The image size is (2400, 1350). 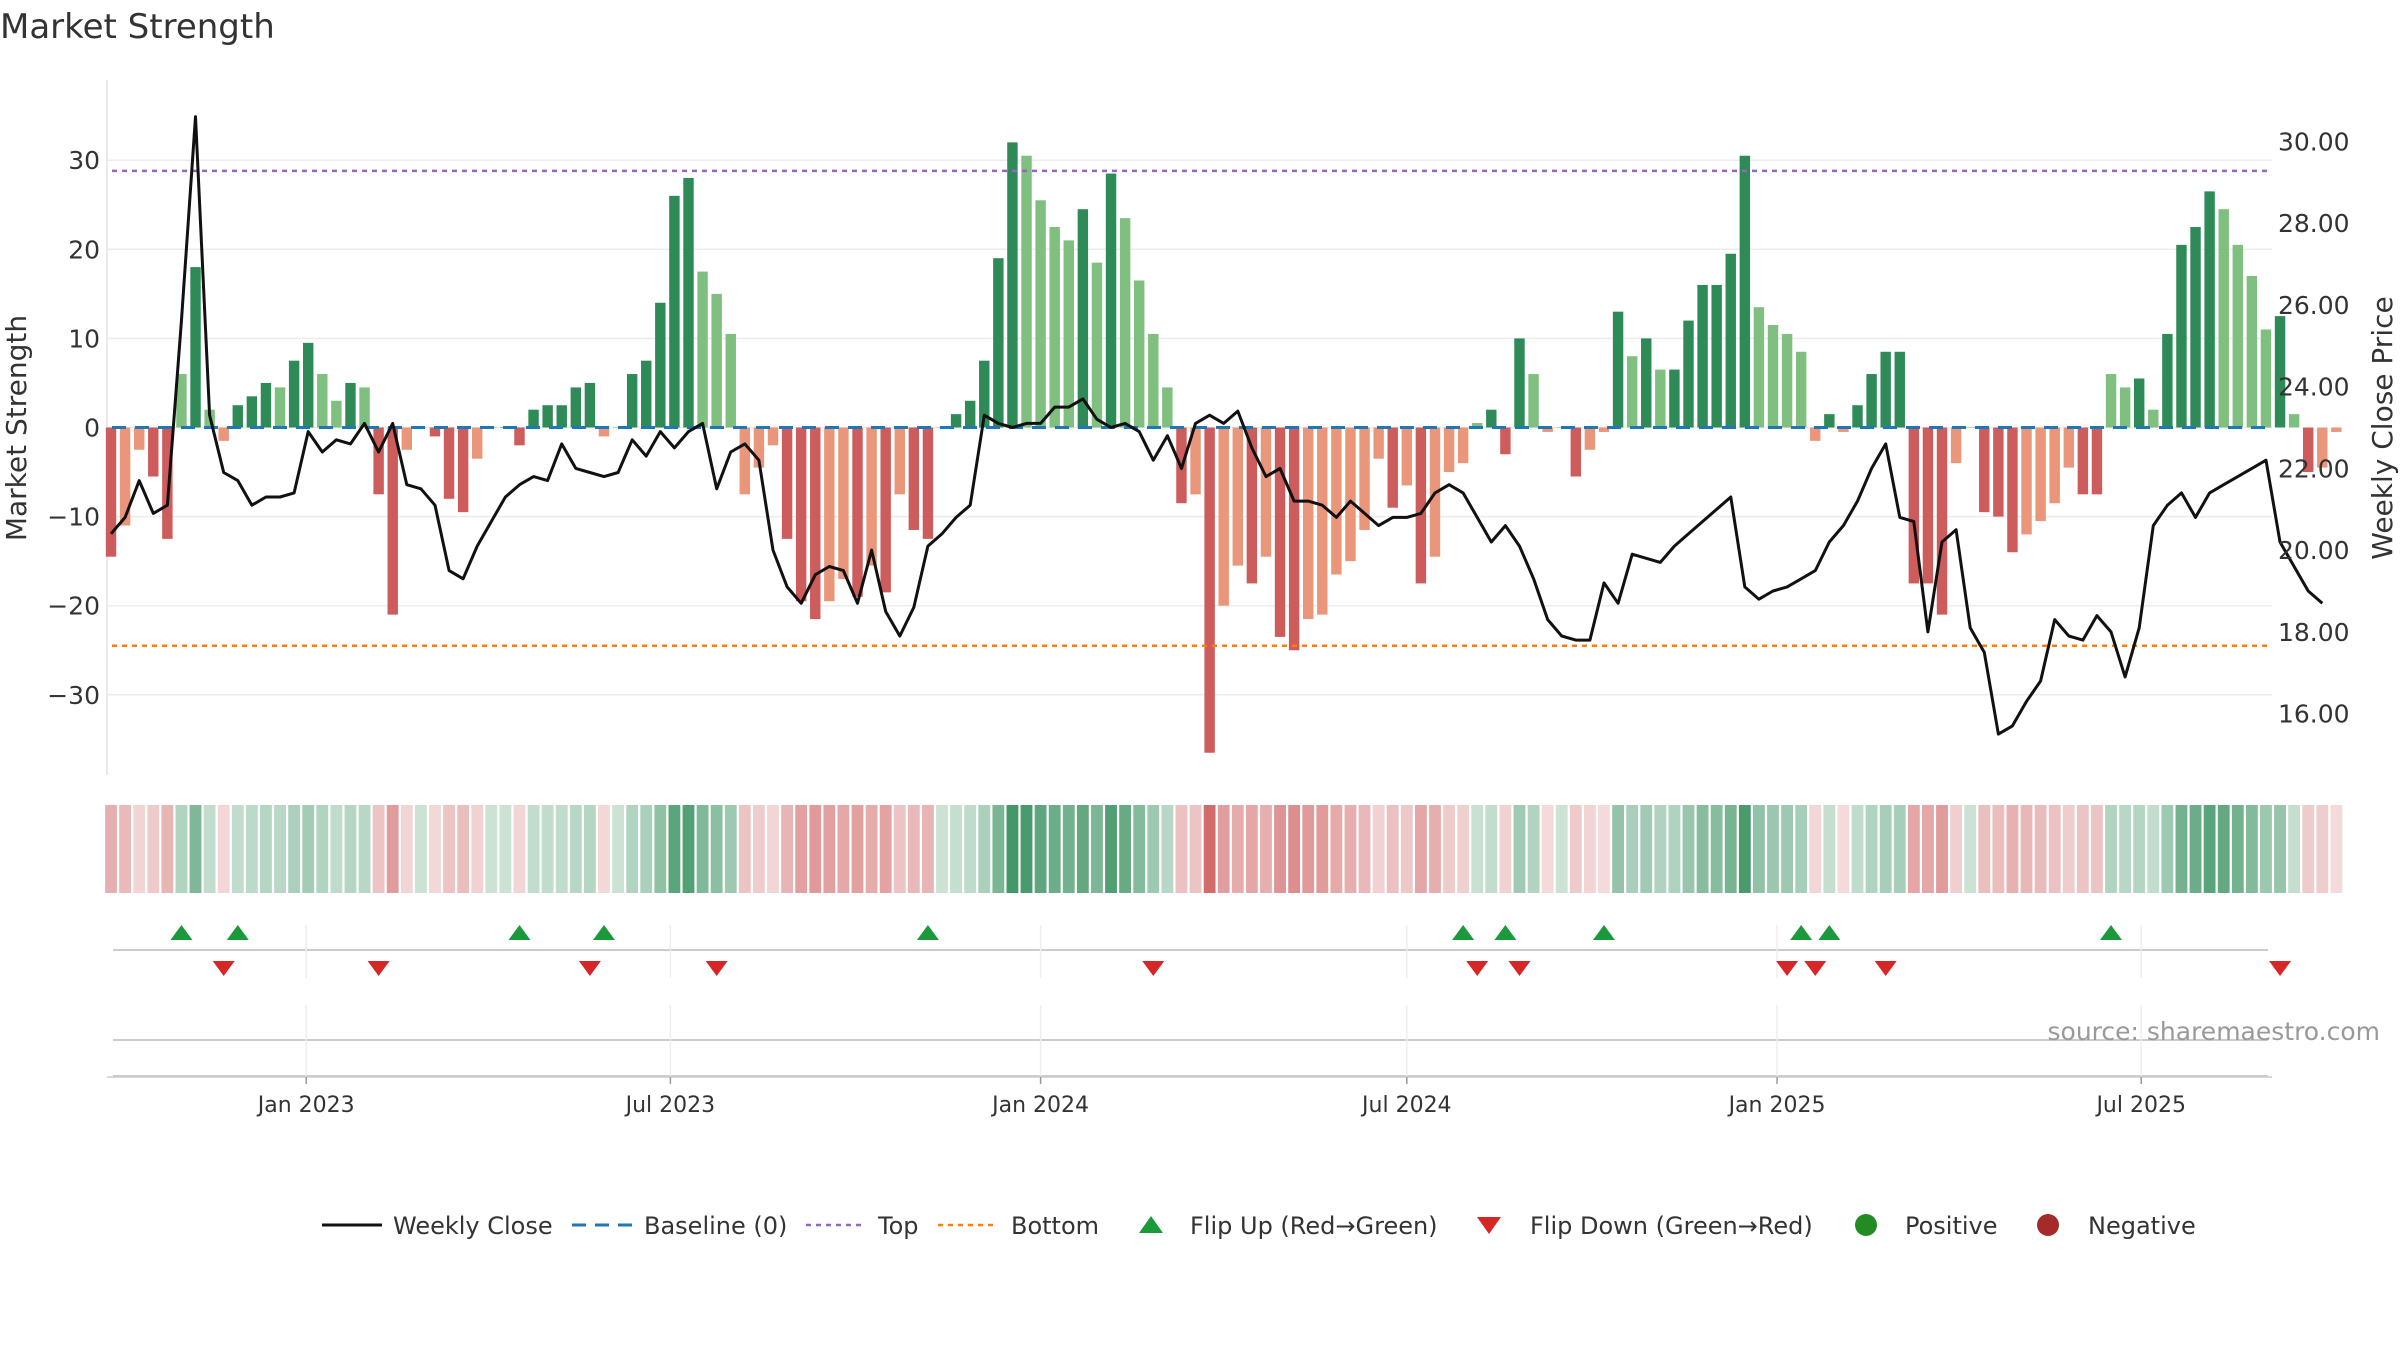 What do you see at coordinates (1406, 1105) in the screenshot?
I see `x-tick-label: Jul 2024` at bounding box center [1406, 1105].